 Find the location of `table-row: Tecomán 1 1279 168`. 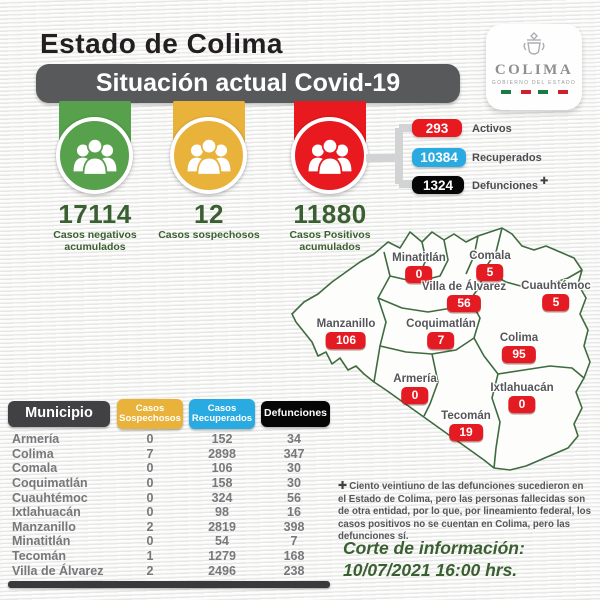

table-row: Tecomán 1 1279 168 is located at coordinates (158, 556).